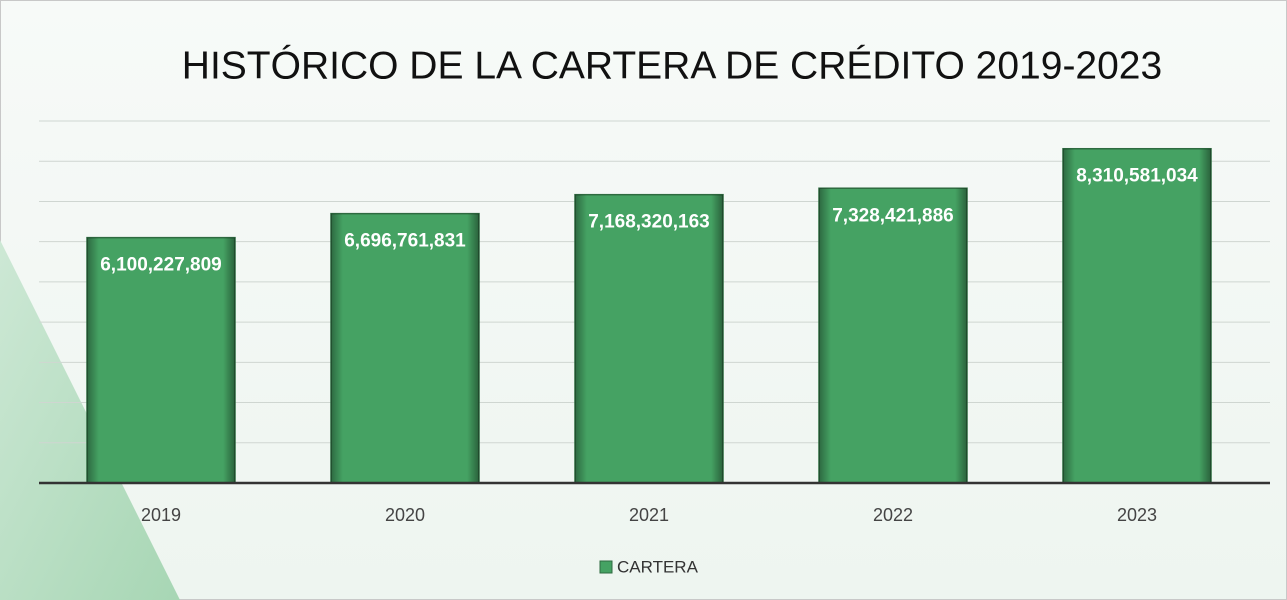 This screenshot has width=1287, height=600. What do you see at coordinates (1137, 515) in the screenshot?
I see `x-tick-label: 2023` at bounding box center [1137, 515].